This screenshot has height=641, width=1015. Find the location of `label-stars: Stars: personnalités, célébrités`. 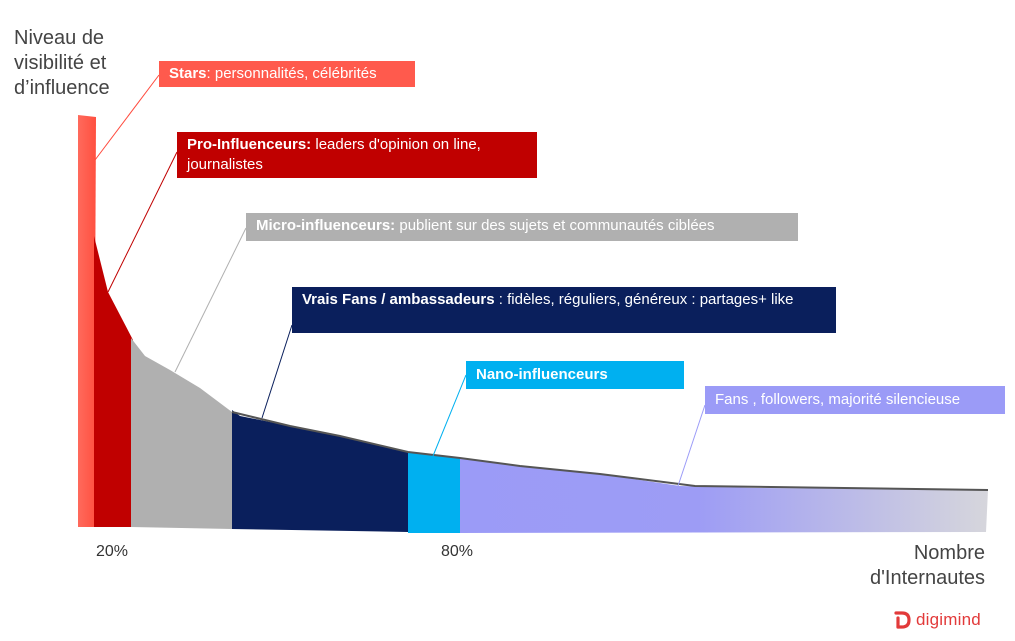

label-stars: Stars: personnalités, célébrités is located at coordinates (287, 74).